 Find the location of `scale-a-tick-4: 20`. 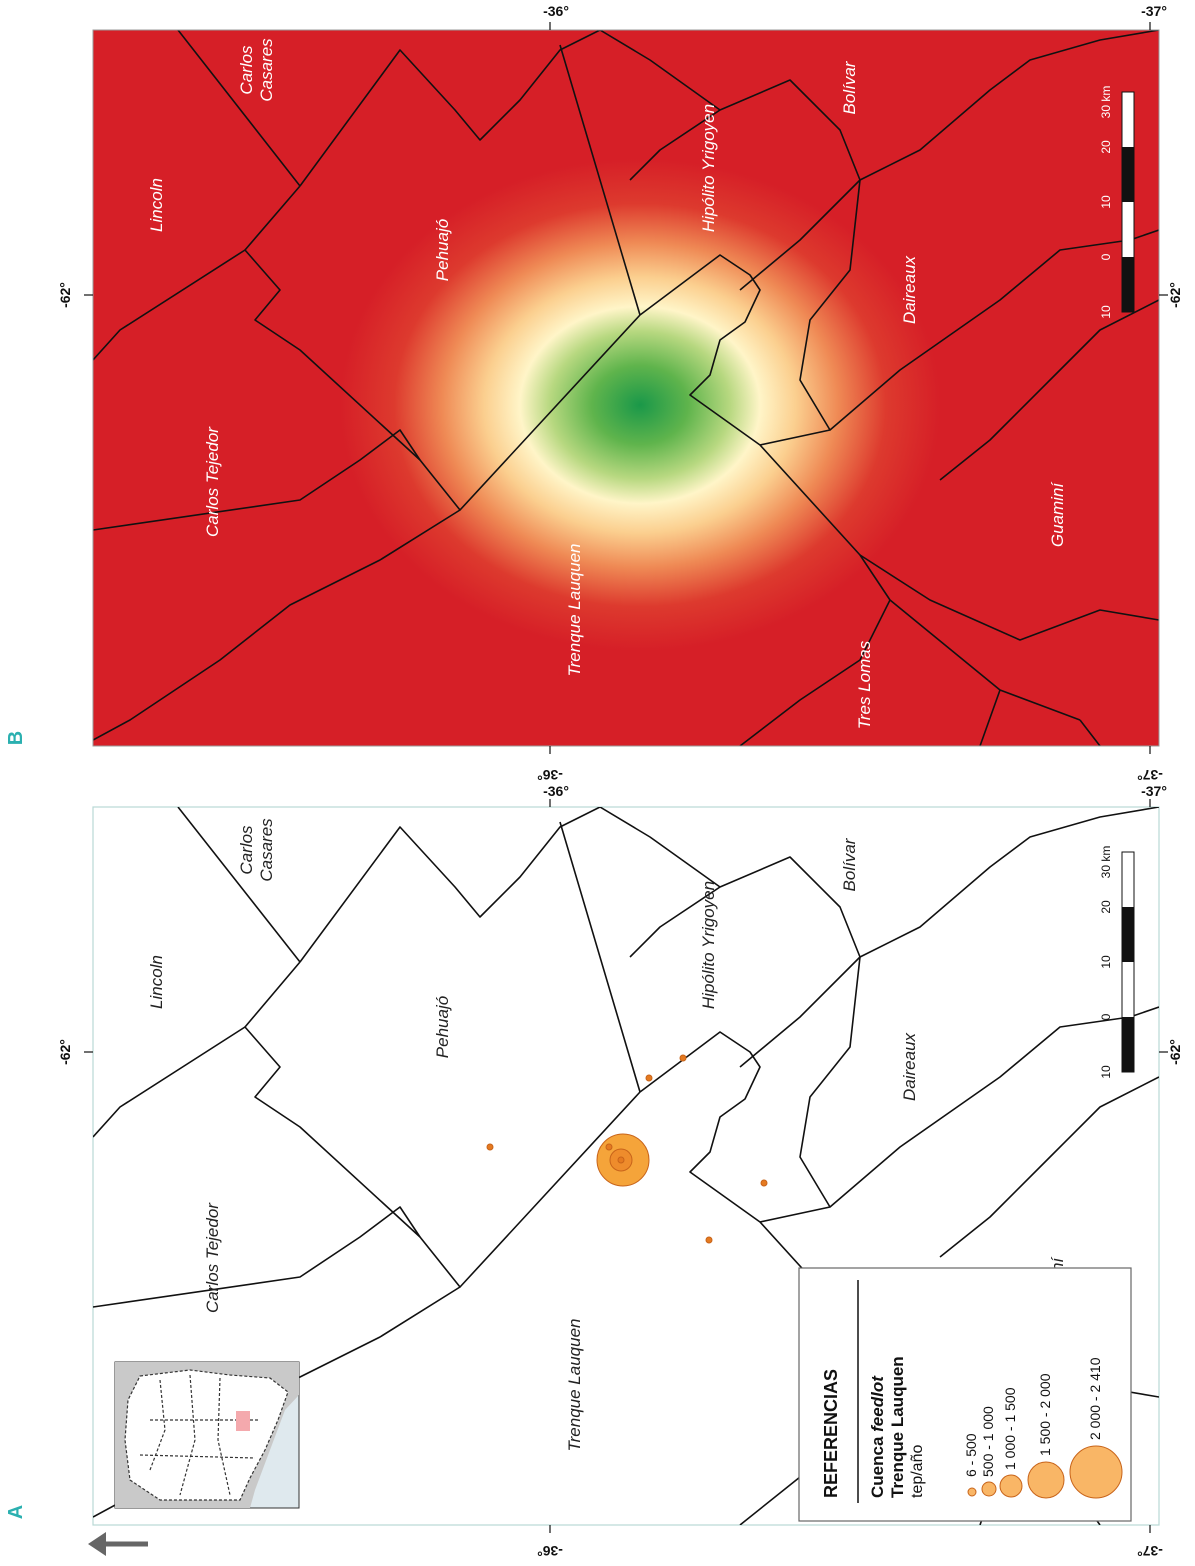

scale-a-tick-4: 20 is located at coordinates (1106, 907).